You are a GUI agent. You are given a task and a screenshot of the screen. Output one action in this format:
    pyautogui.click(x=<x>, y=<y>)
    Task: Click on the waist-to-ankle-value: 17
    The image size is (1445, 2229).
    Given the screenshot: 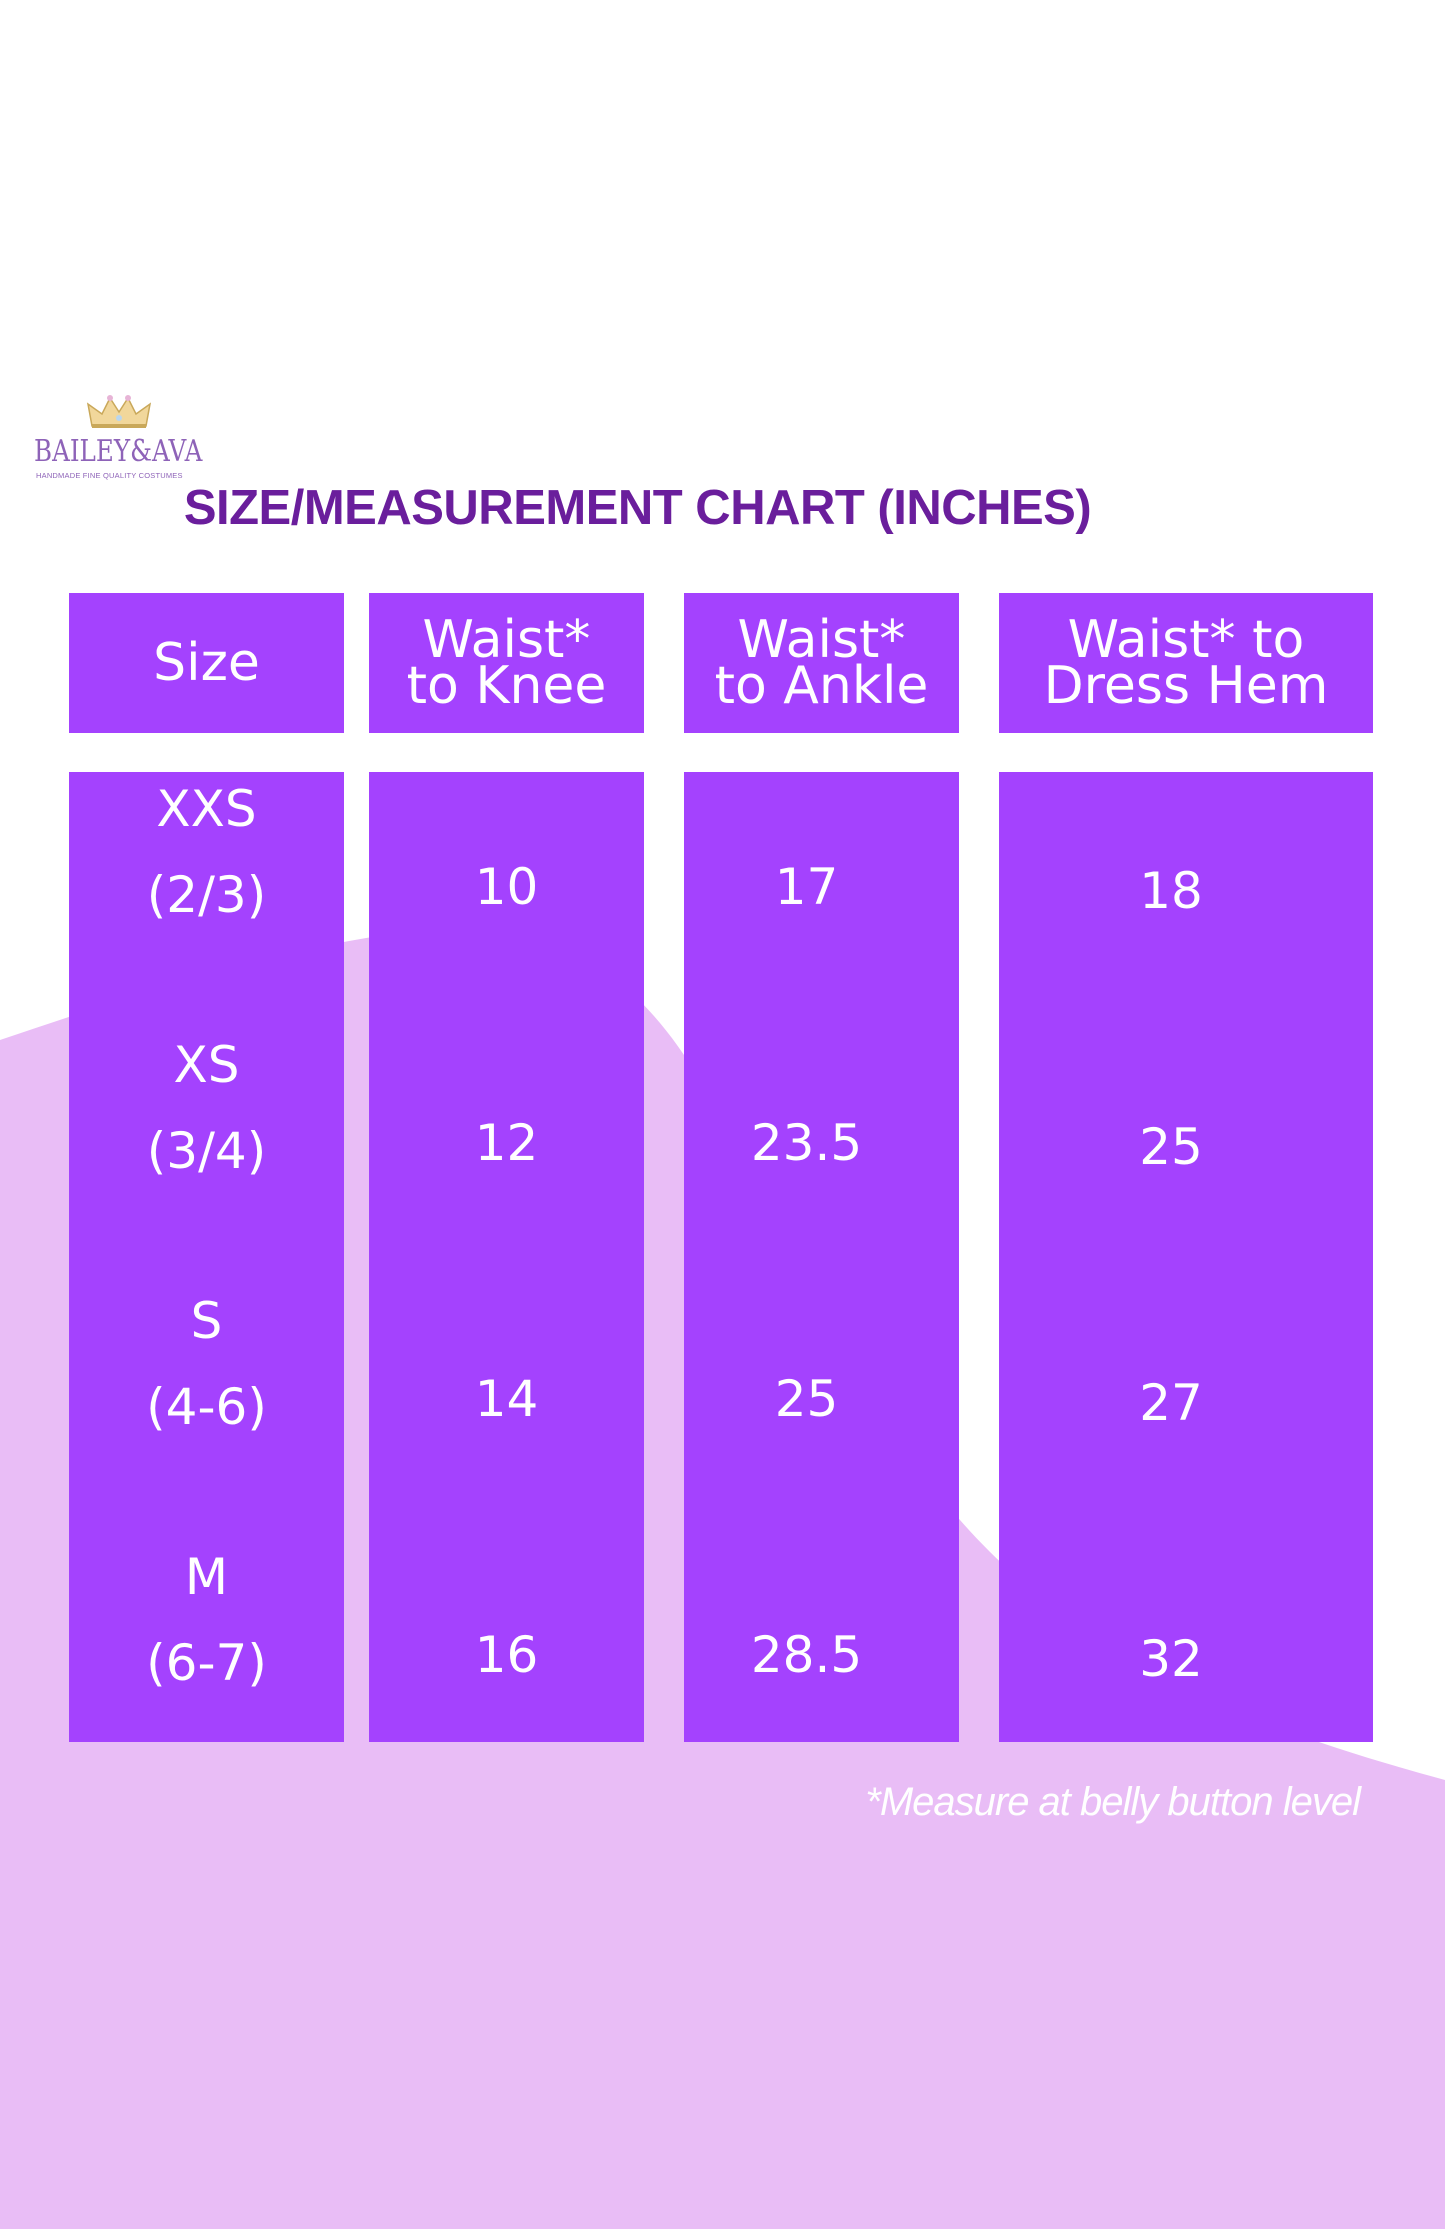 What is the action you would take?
    pyautogui.click(x=806, y=887)
    